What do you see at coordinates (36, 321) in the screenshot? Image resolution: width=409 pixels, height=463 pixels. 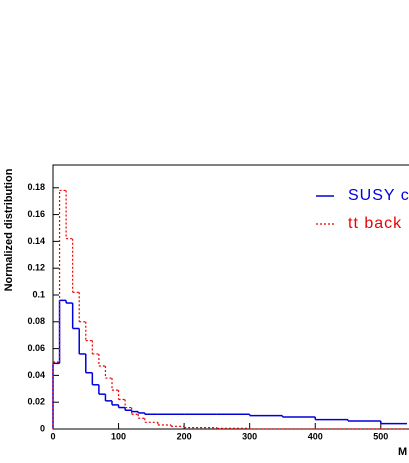 I see `y-tick-label: 0.08` at bounding box center [36, 321].